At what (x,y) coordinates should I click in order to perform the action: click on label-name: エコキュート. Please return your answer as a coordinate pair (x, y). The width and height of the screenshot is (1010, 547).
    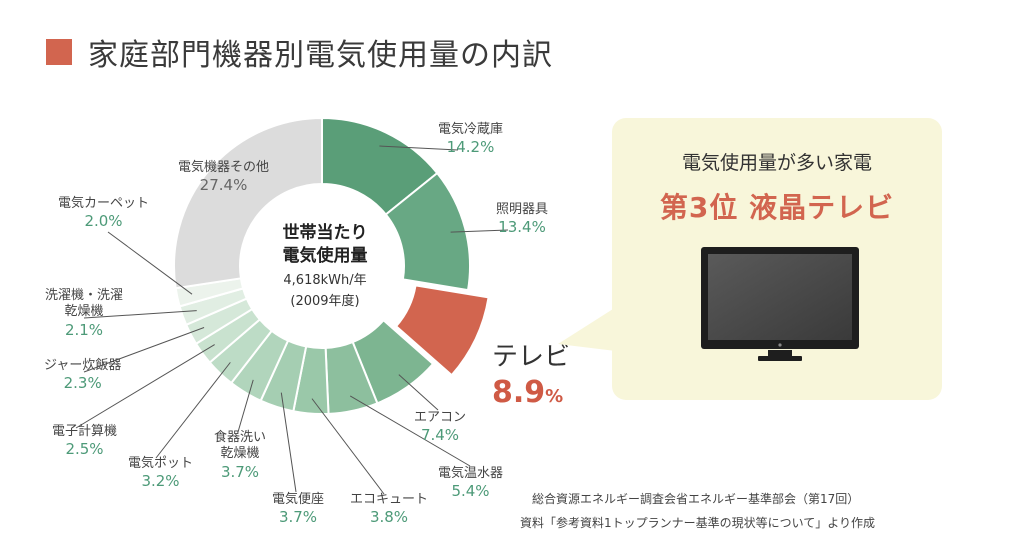
    Looking at the image, I should click on (389, 499).